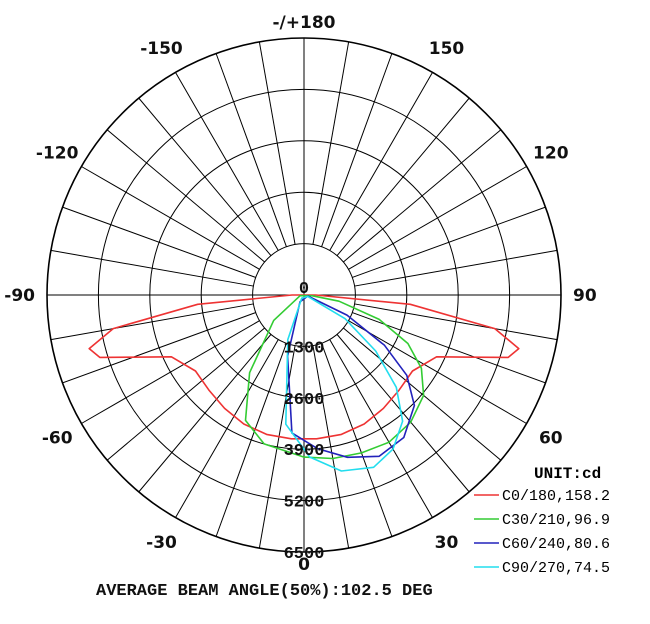 The width and height of the screenshot is (650, 624). I want to click on angle-label-minus-150: -150, so click(161, 49).